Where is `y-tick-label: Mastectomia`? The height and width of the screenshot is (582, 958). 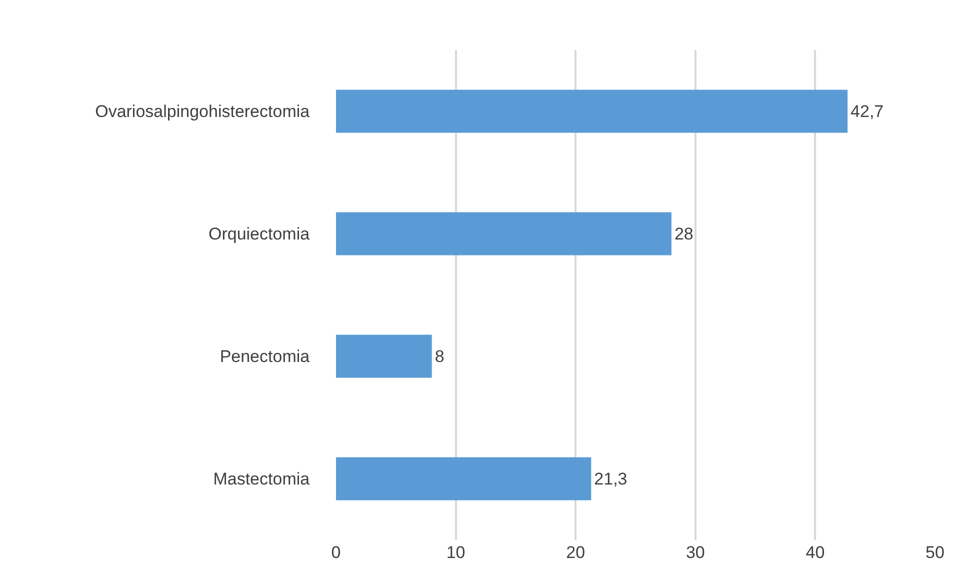 y-tick-label: Mastectomia is located at coordinates (261, 479).